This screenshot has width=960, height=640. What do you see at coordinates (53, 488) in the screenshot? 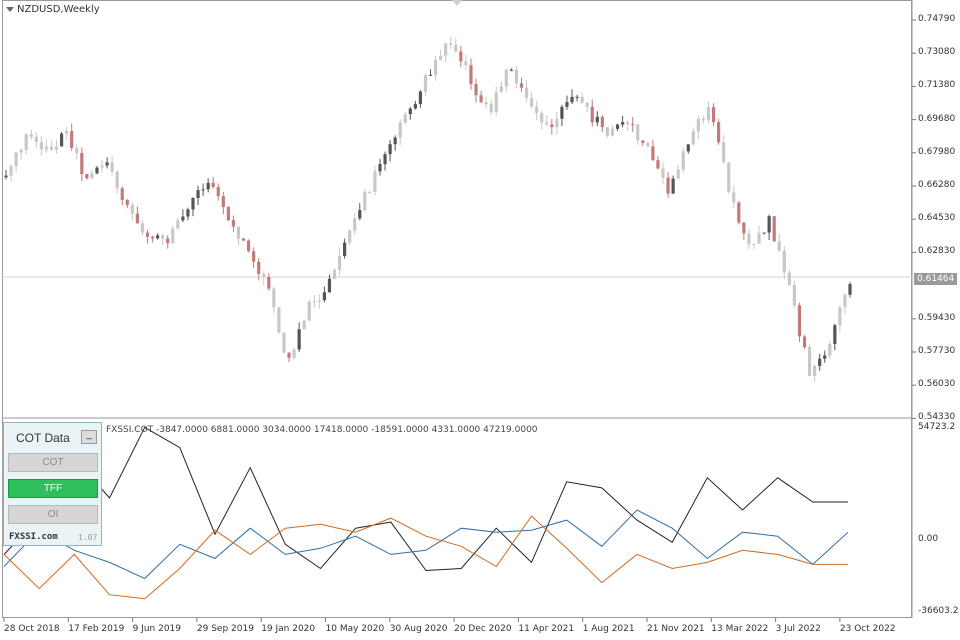
I see `tff-button: TFF` at bounding box center [53, 488].